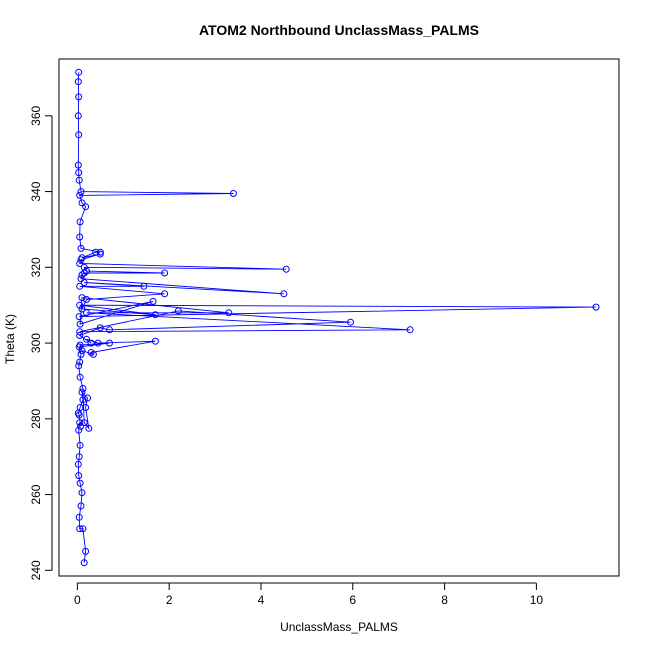  Describe the element at coordinates (36, 418) in the screenshot. I see `y-tick-label: 280` at that location.